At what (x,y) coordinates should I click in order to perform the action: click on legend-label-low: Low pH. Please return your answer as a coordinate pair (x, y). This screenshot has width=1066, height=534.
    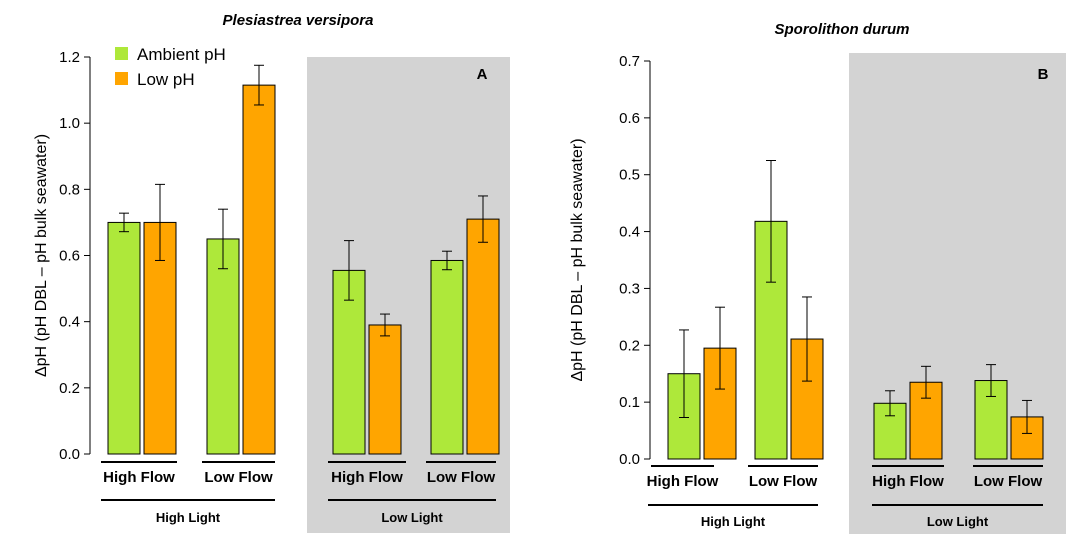
    Looking at the image, I should click on (166, 79).